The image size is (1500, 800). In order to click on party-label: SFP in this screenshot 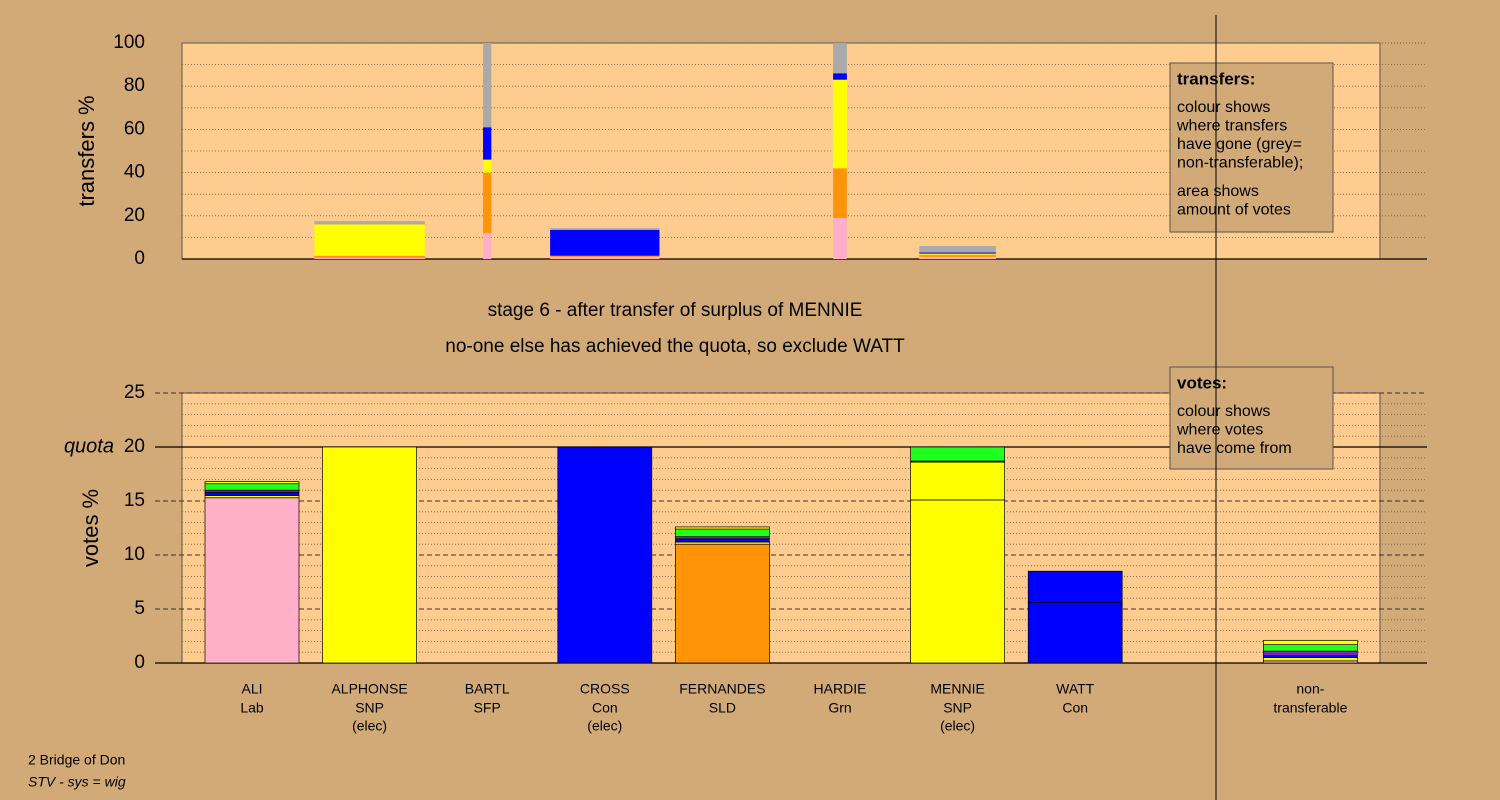, I will do `click(487, 708)`.